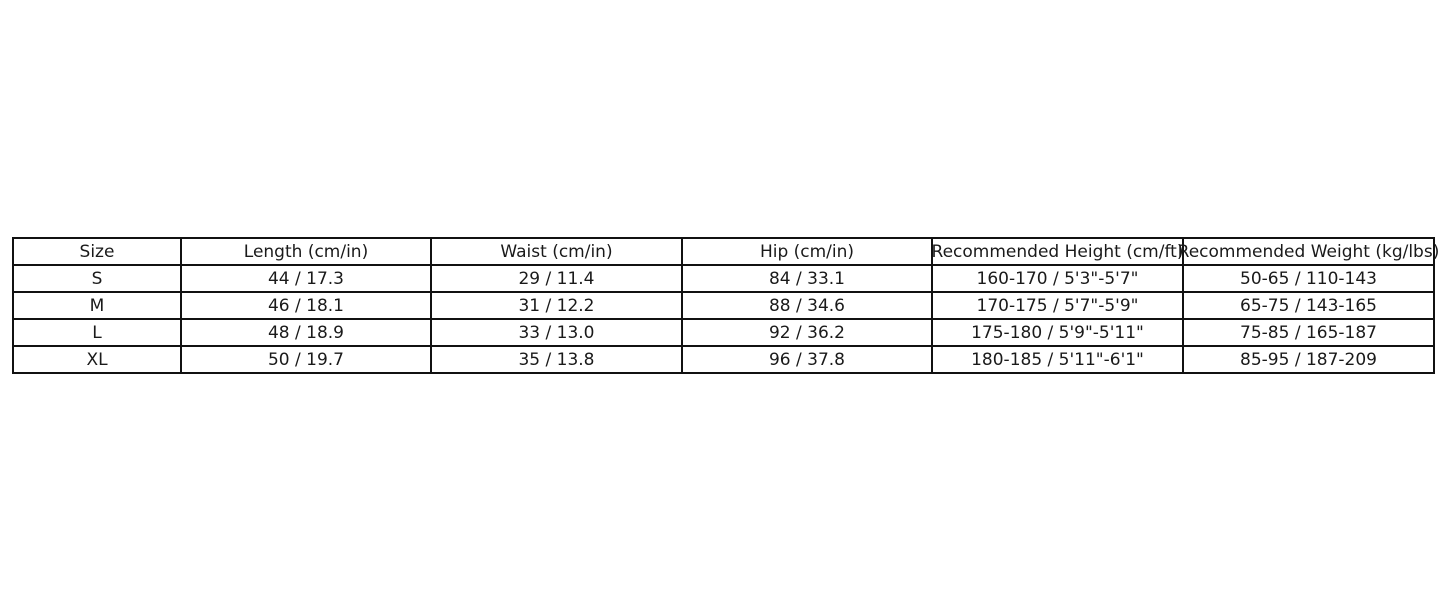 The width and height of the screenshot is (1445, 601). I want to click on cell-value: 92 / 36.2, so click(807, 332).